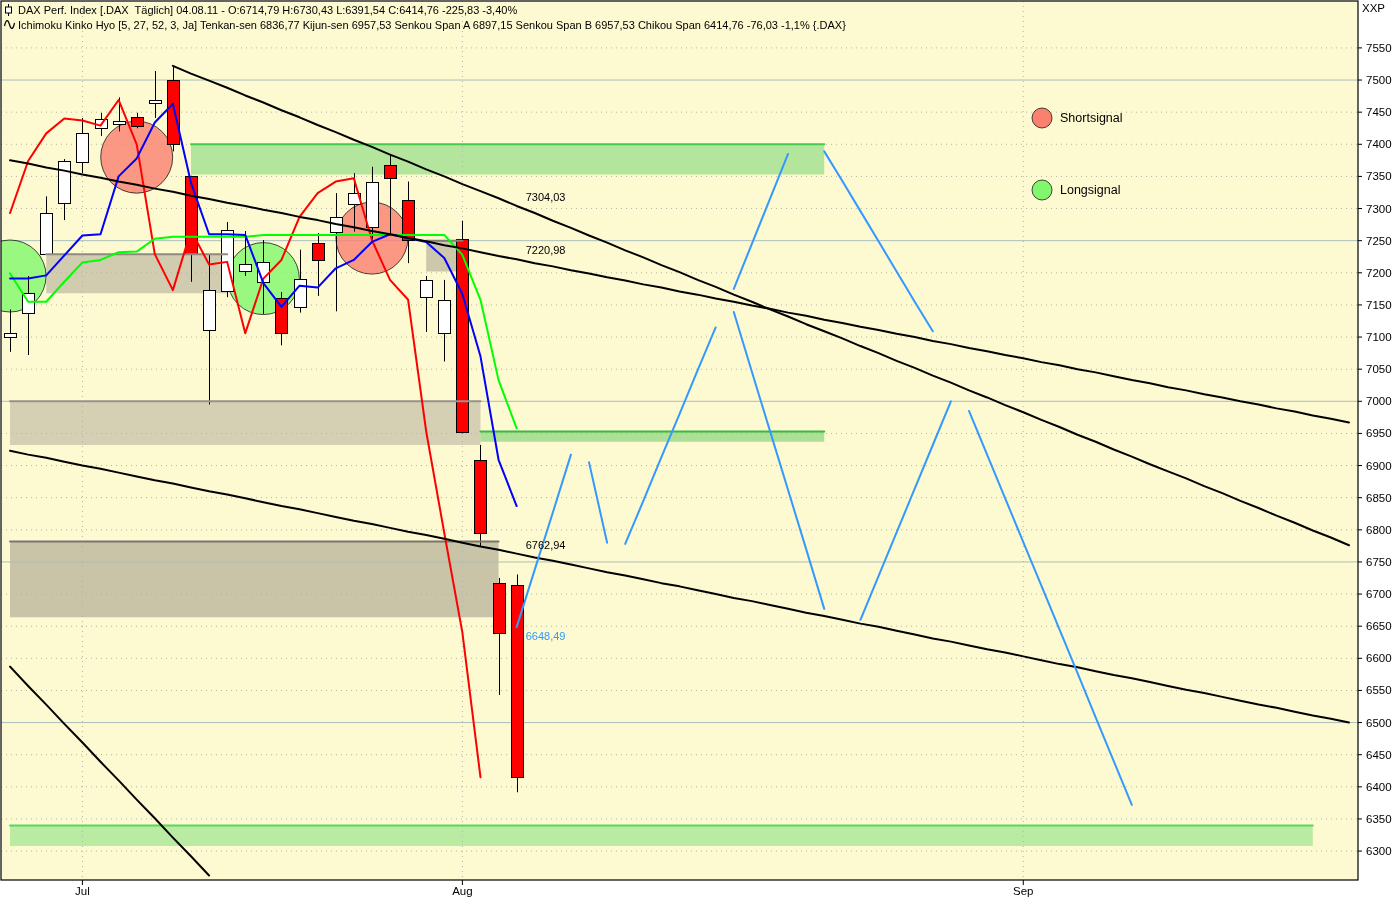  I want to click on y-tick-label: 7400, so click(1379, 144).